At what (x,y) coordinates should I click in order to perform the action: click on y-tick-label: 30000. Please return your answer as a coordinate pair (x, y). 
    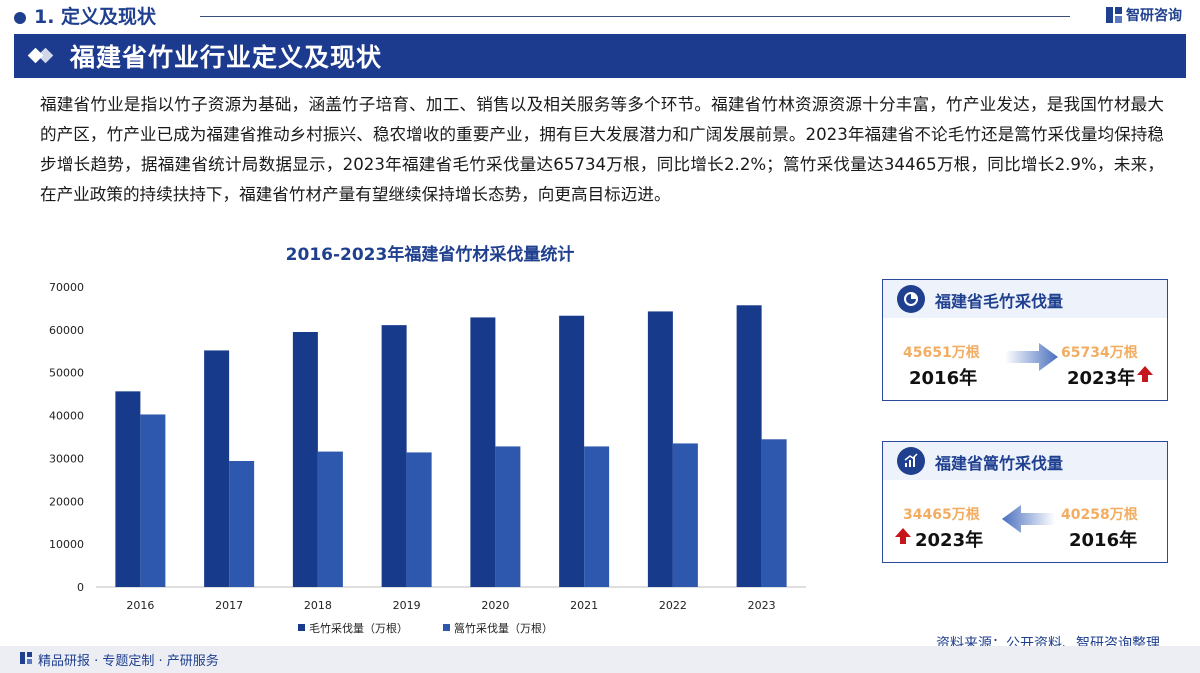
    Looking at the image, I should click on (66, 458).